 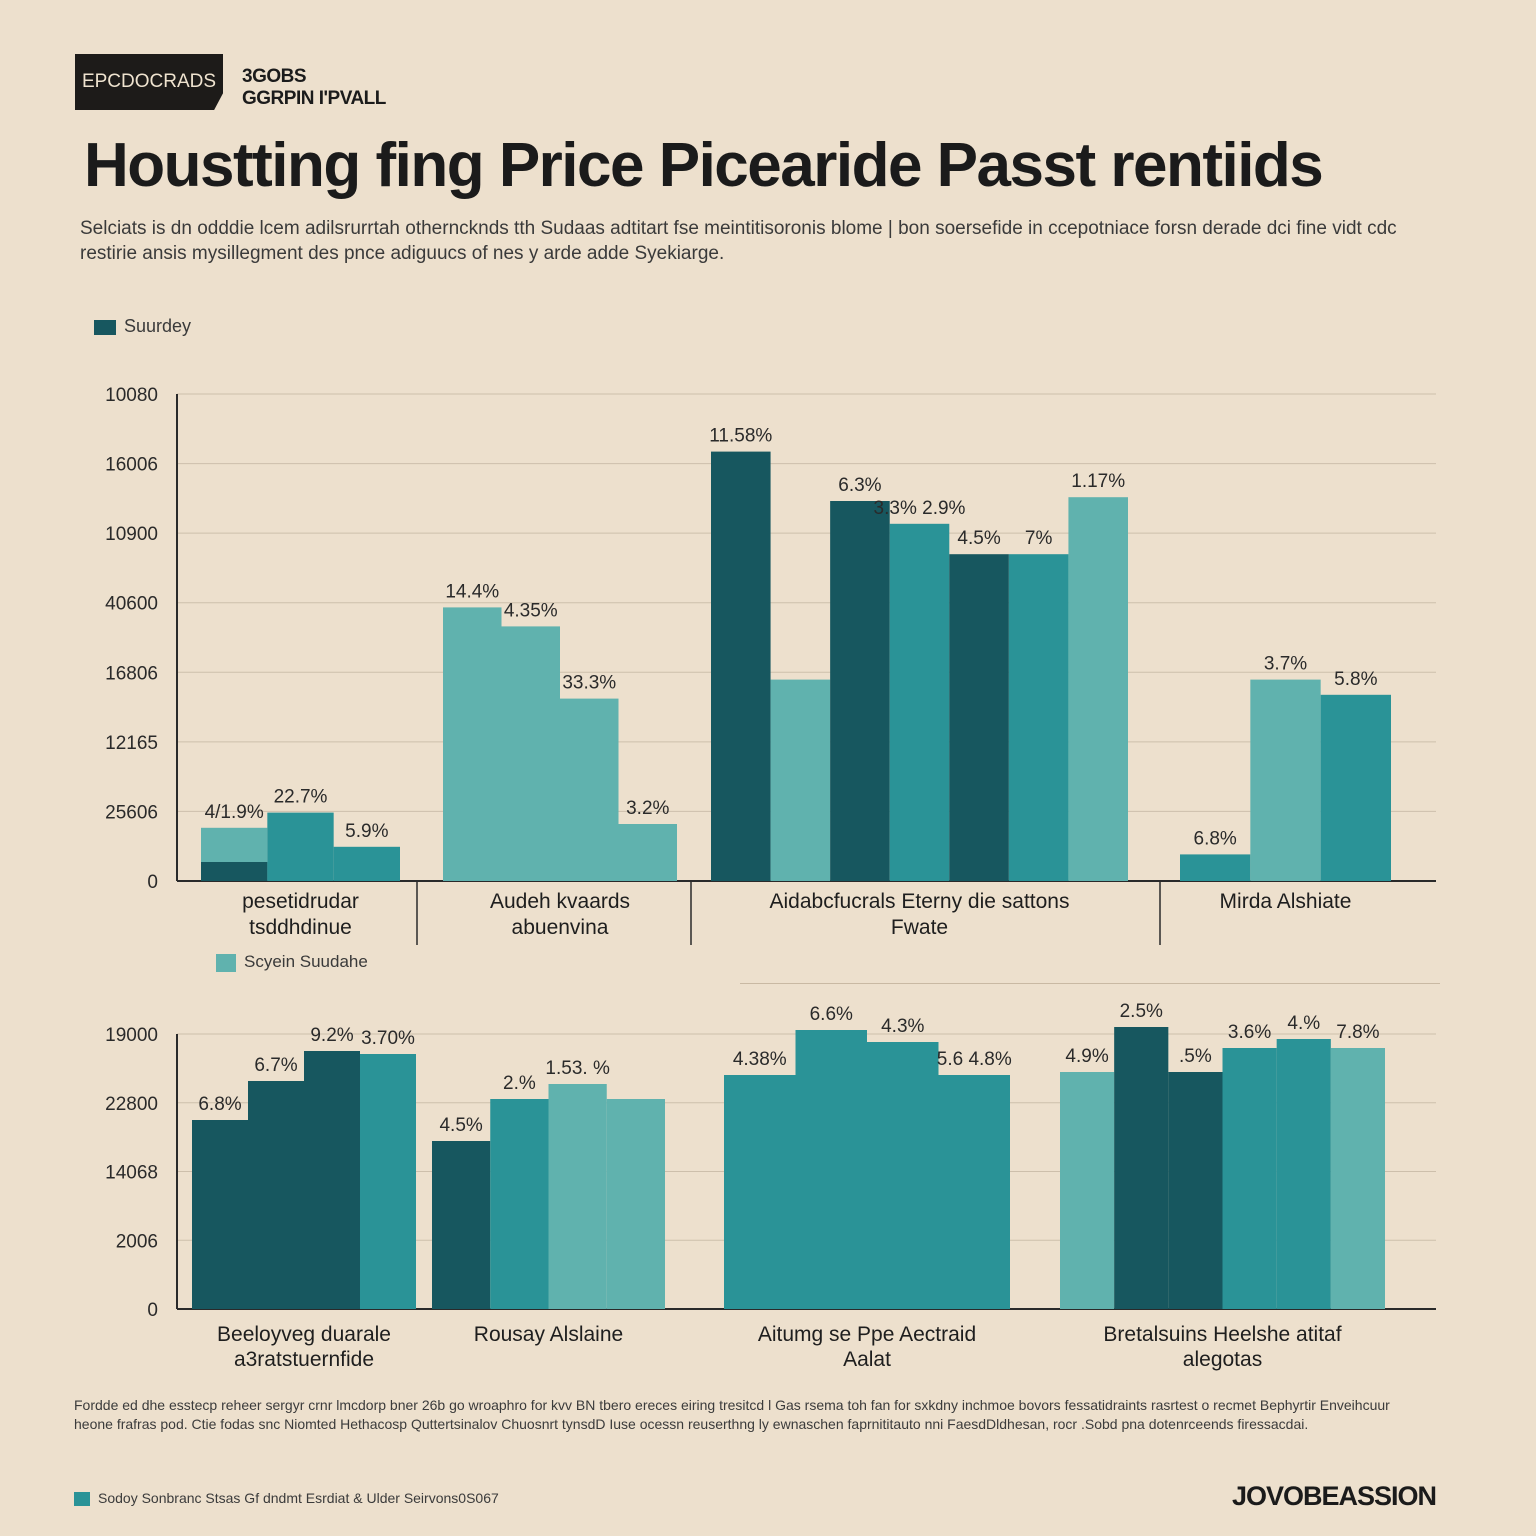 I want to click on legend-bottom: Scyein Suudahe, so click(x=292, y=962).